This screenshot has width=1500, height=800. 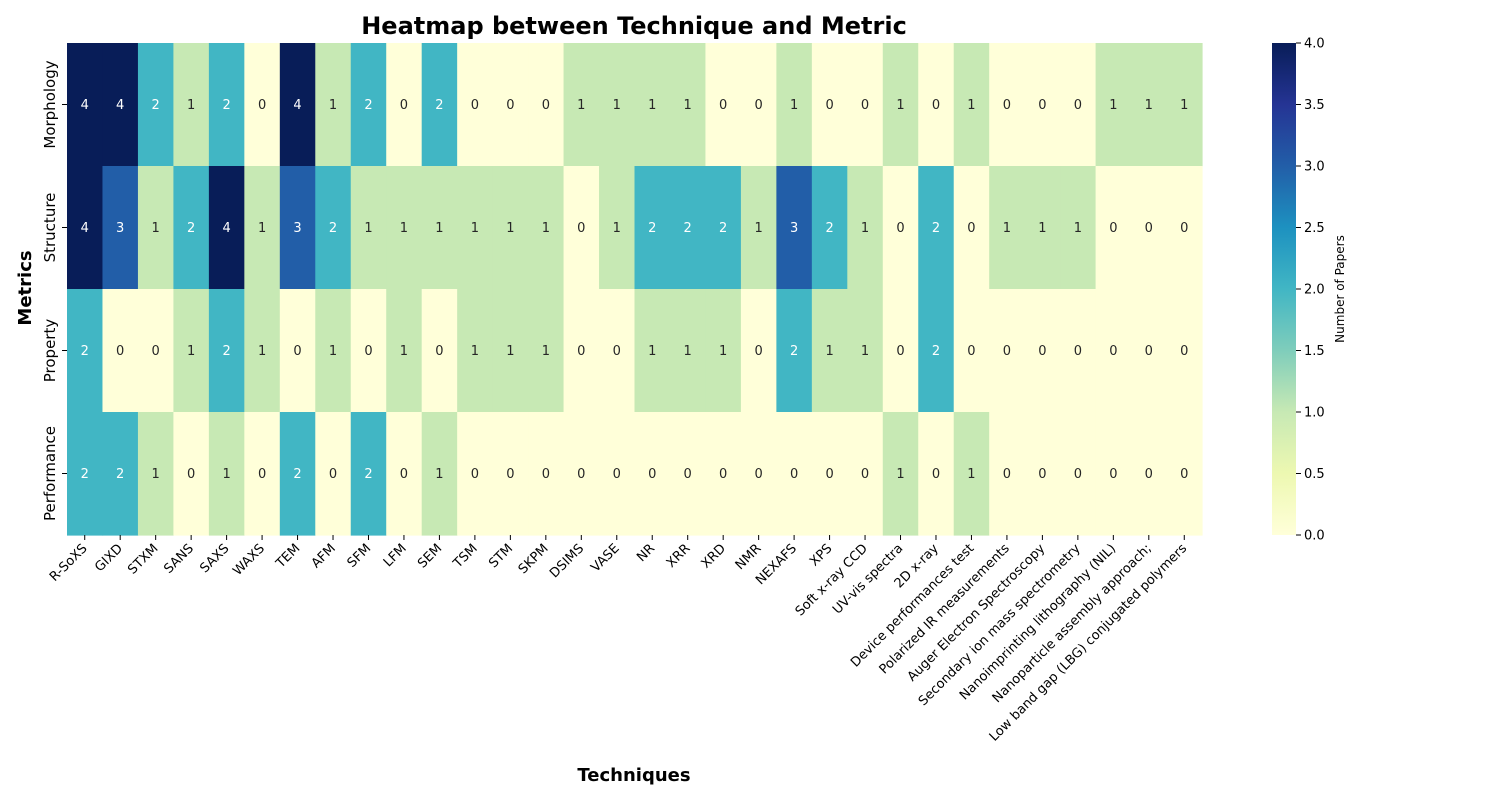 What do you see at coordinates (109, 558) in the screenshot?
I see `x-tick-label: GIXD` at bounding box center [109, 558].